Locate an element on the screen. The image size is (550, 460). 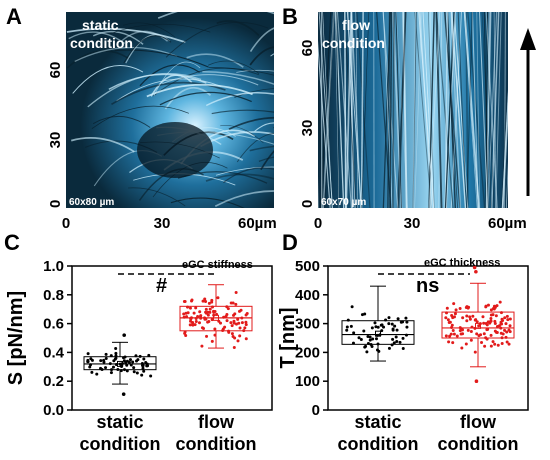
x-tick-60: 60µm is located at coordinates (507, 223).